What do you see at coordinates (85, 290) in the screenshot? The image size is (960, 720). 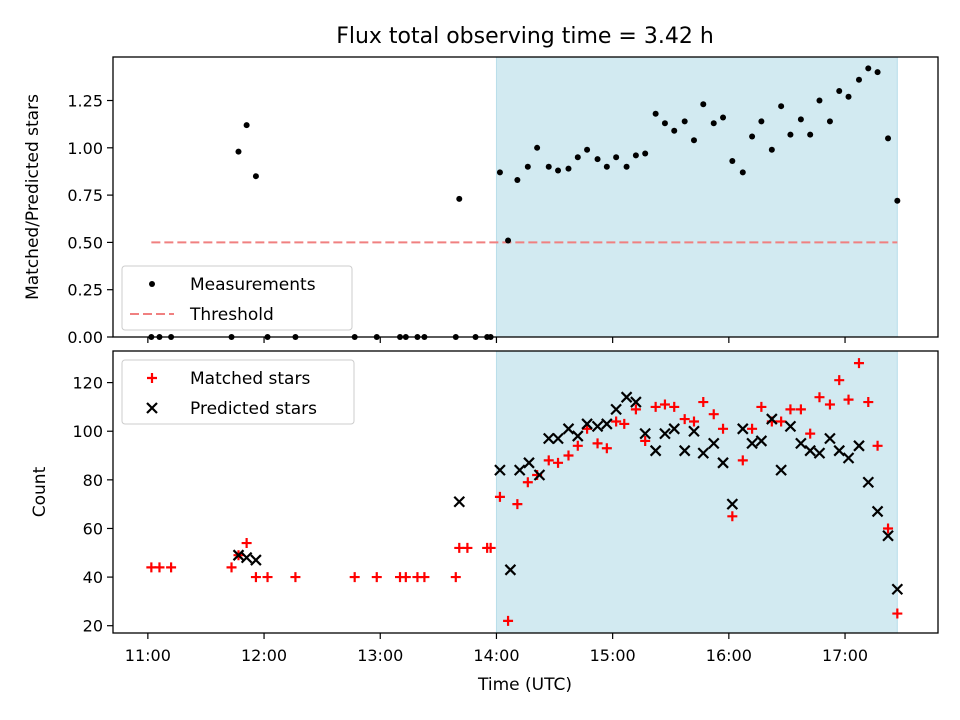 I see `y-tick-label: 0.25` at bounding box center [85, 290].